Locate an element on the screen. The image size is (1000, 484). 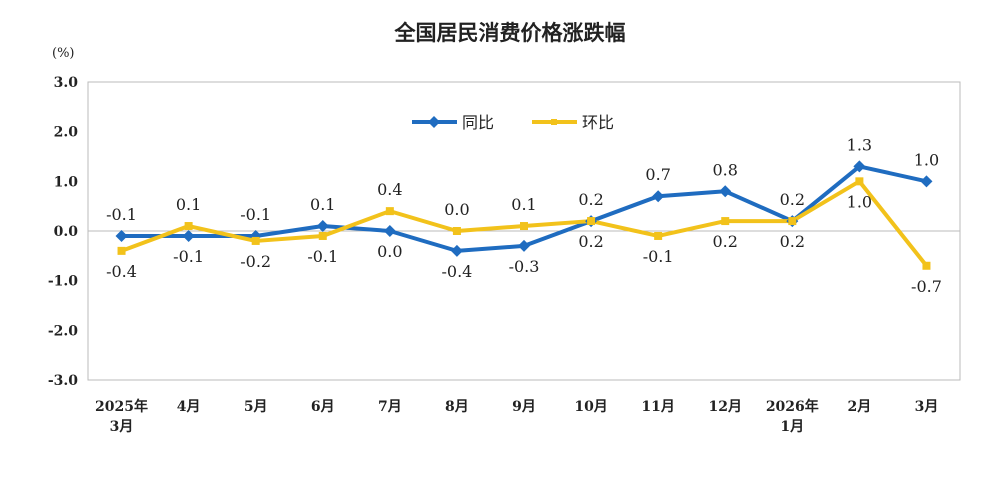
y-tick-label: 1.0 is located at coordinates (66, 182).